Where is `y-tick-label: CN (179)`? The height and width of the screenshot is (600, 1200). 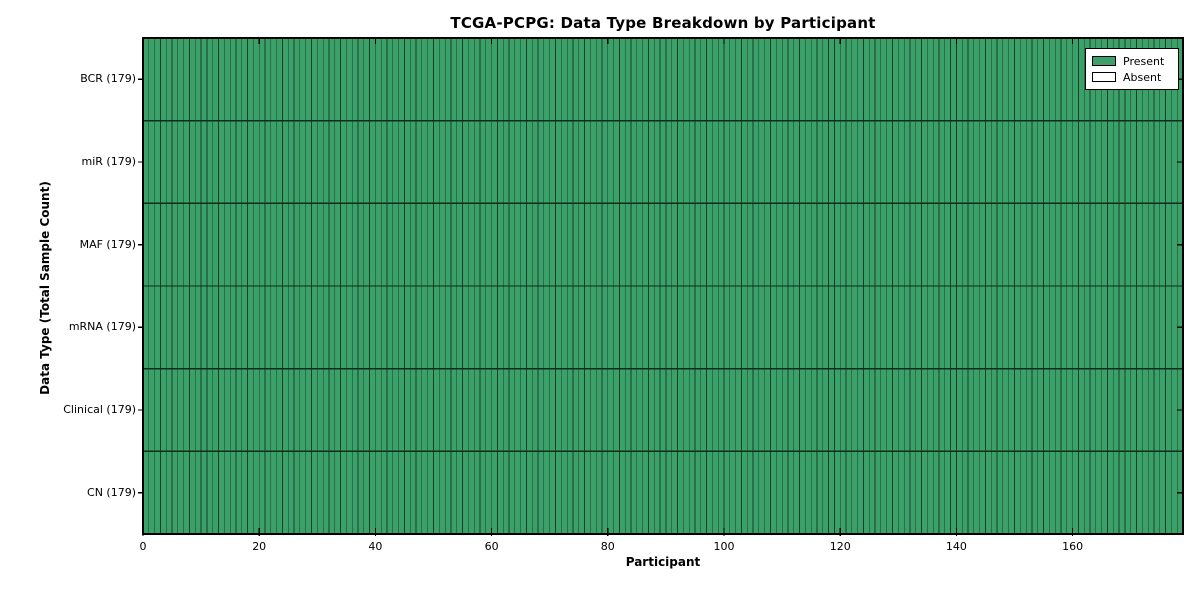 y-tick-label: CN (179) is located at coordinates (111, 492).